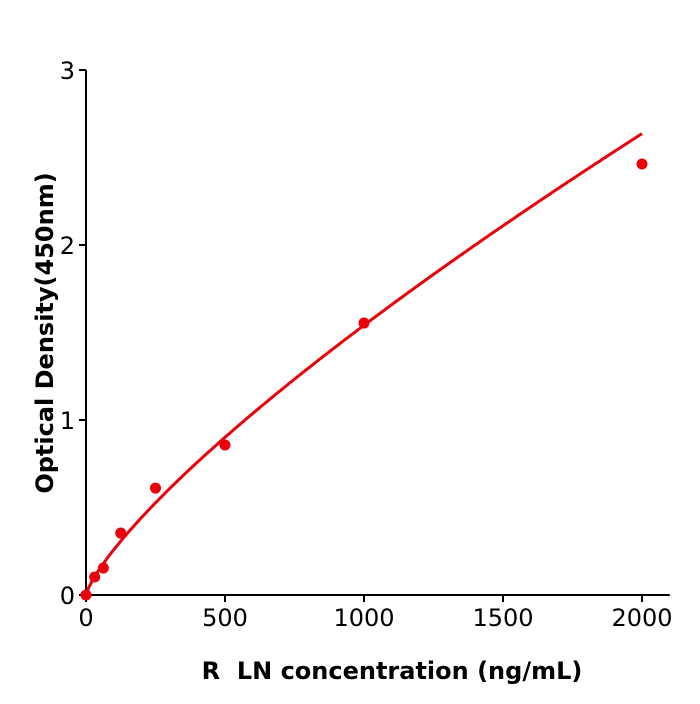 Image resolution: width=700 pixels, height=704 pixels. I want to click on x-tick-label: 1500, so click(502, 618).